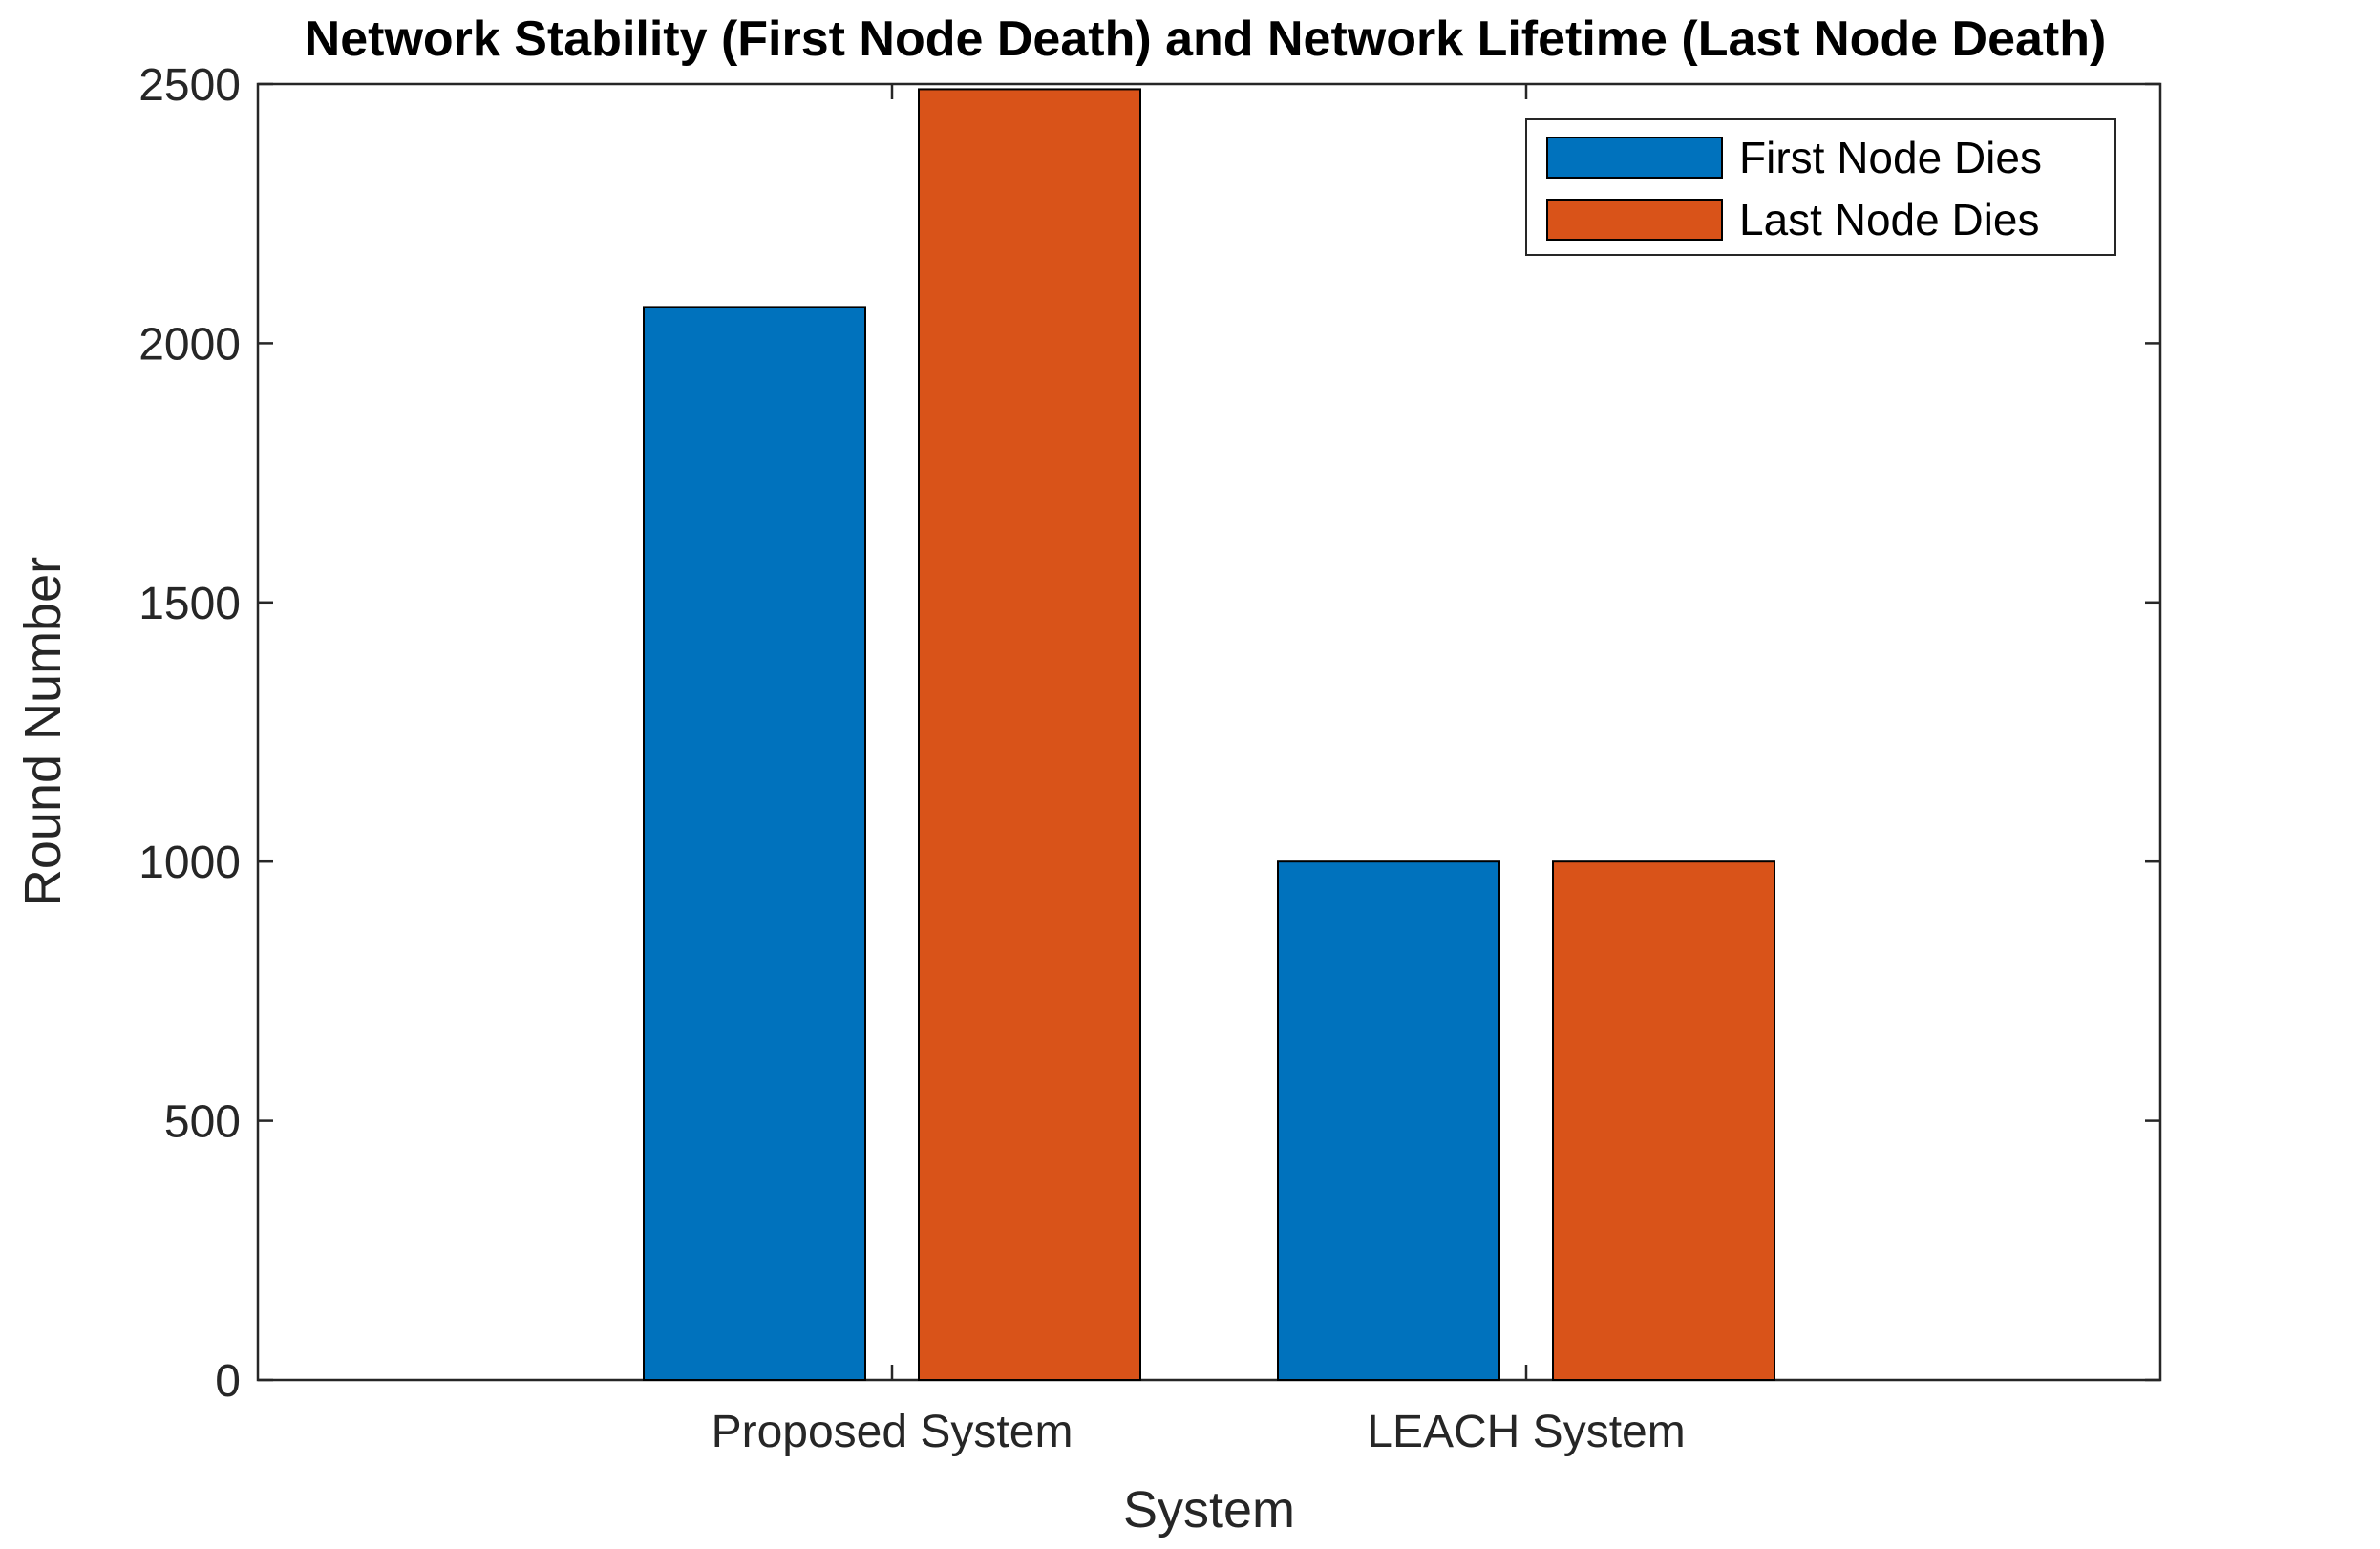 The width and height of the screenshot is (2380, 1549). I want to click on y-tick-label: 2000, so click(190, 344).